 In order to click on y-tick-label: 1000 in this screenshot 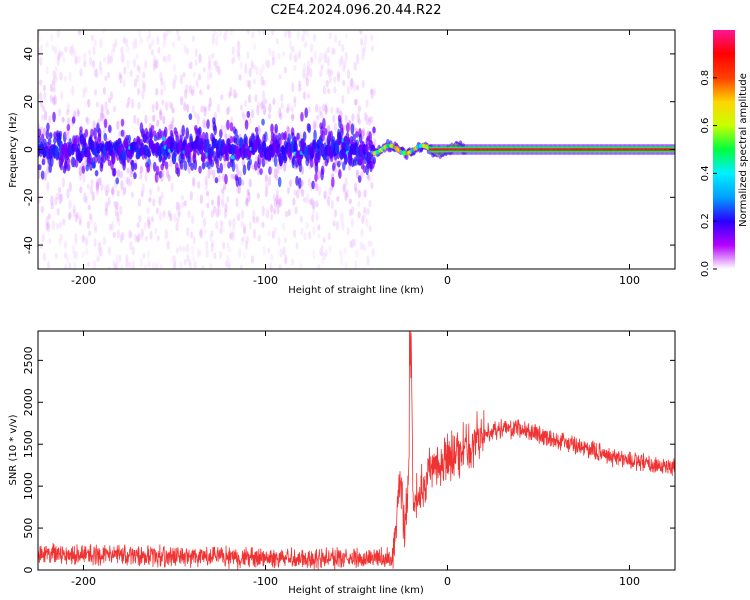, I will do `click(28, 486)`.